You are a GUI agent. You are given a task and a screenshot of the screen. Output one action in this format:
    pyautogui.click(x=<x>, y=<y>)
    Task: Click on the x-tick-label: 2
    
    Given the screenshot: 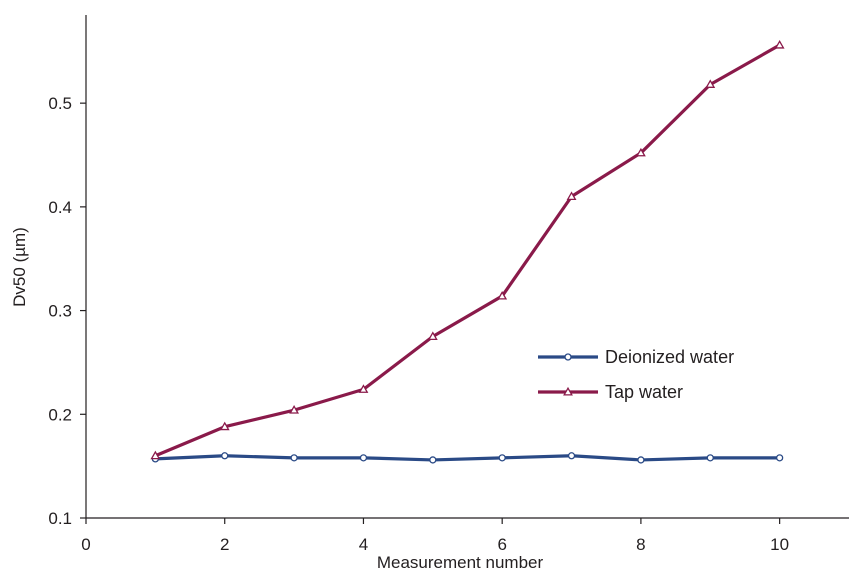 What is the action you would take?
    pyautogui.click(x=224, y=544)
    